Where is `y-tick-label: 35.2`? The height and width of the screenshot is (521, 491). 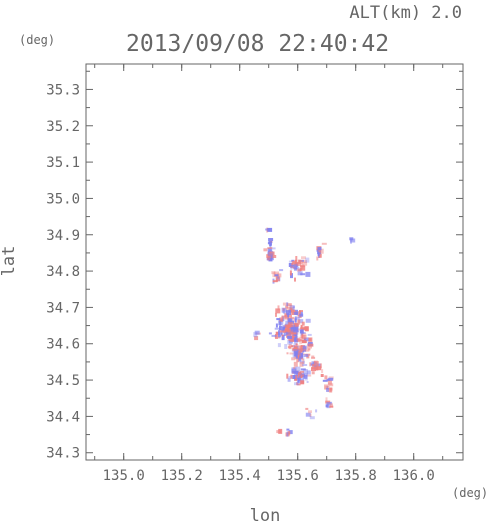 y-tick-label: 35.2 is located at coordinates (63, 127).